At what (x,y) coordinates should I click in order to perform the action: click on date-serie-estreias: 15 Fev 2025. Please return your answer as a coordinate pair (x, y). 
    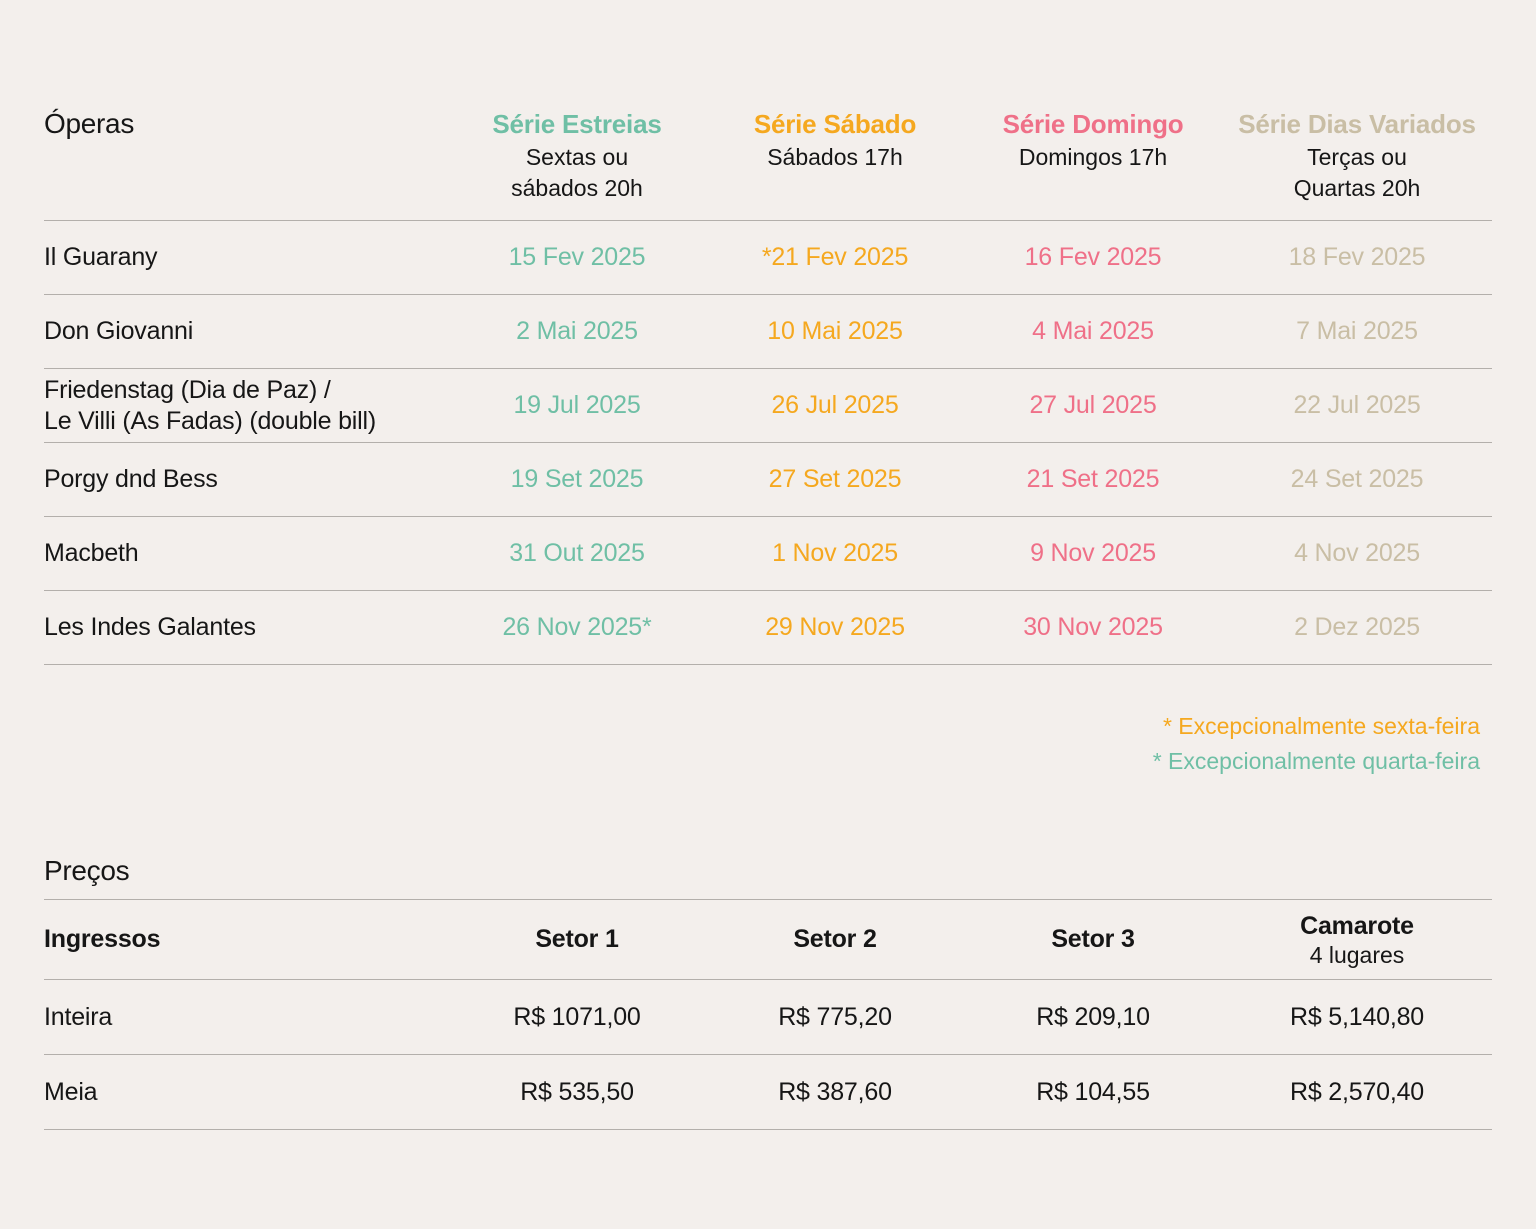
    Looking at the image, I should click on (577, 257).